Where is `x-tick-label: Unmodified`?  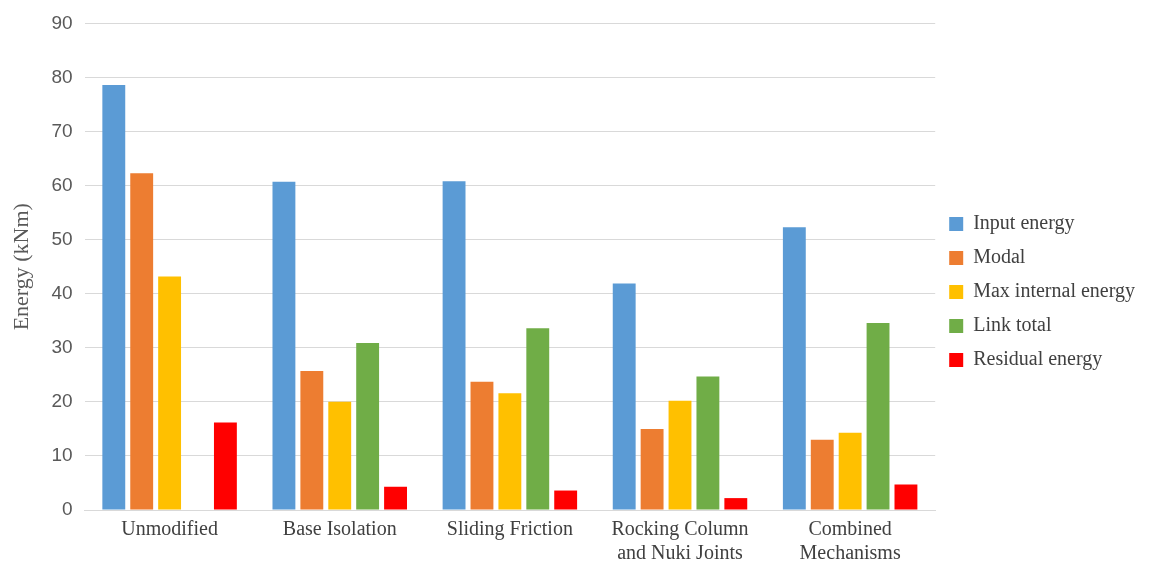 x-tick-label: Unmodified is located at coordinates (169, 528).